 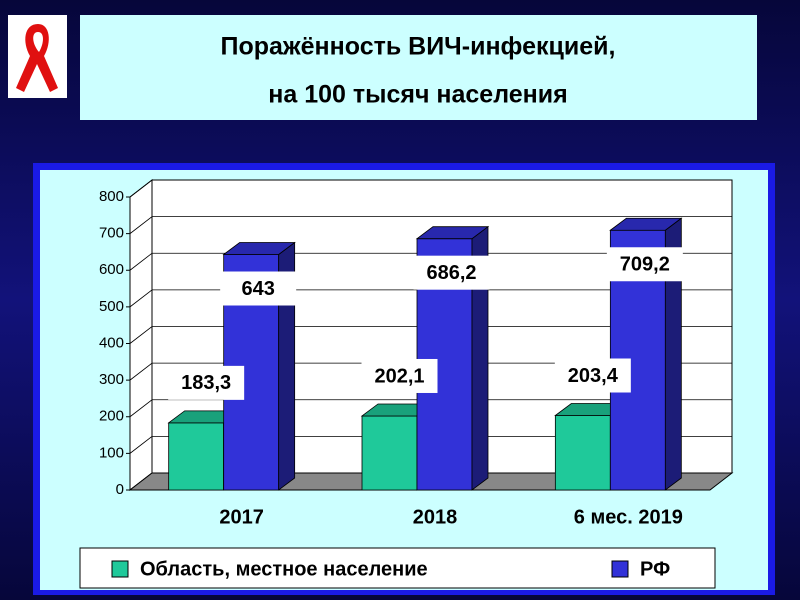 What do you see at coordinates (418, 67) in the screenshot?
I see `title-box` at bounding box center [418, 67].